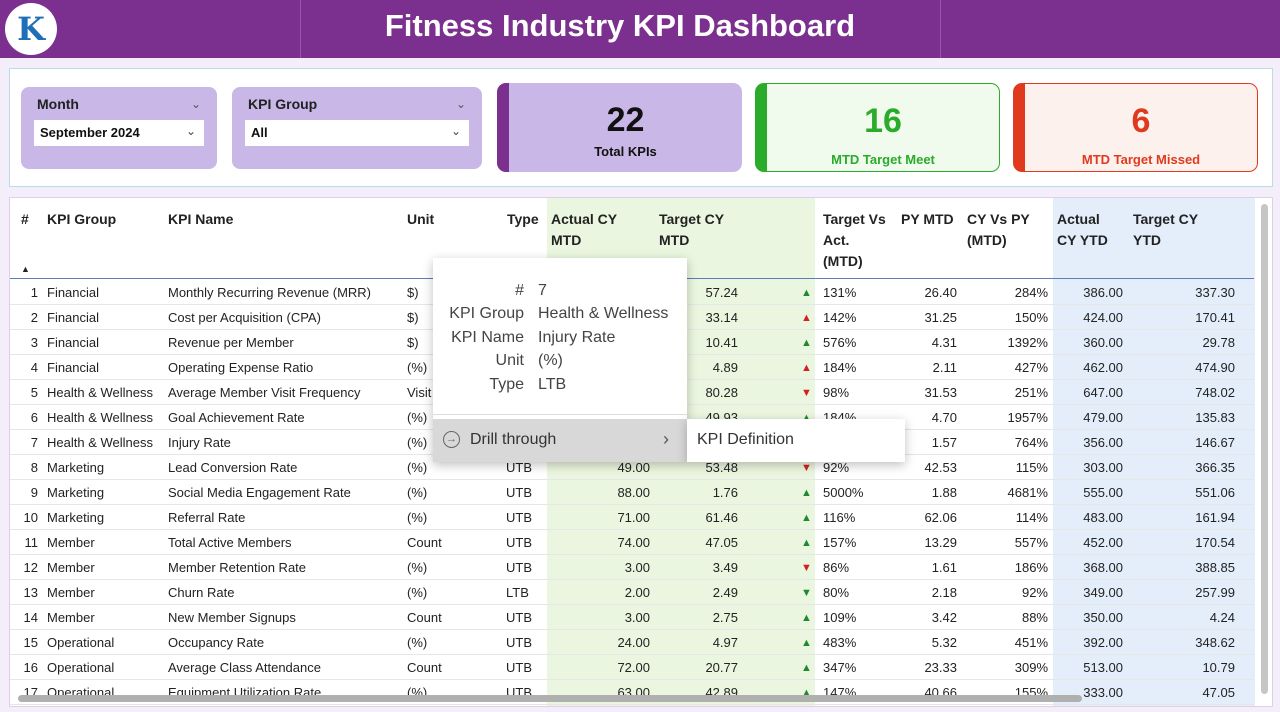 Image resolution: width=1280 pixels, height=712 pixels. What do you see at coordinates (560, 440) in the screenshot?
I see `drill-through-menu-item: → Drill through ›` at bounding box center [560, 440].